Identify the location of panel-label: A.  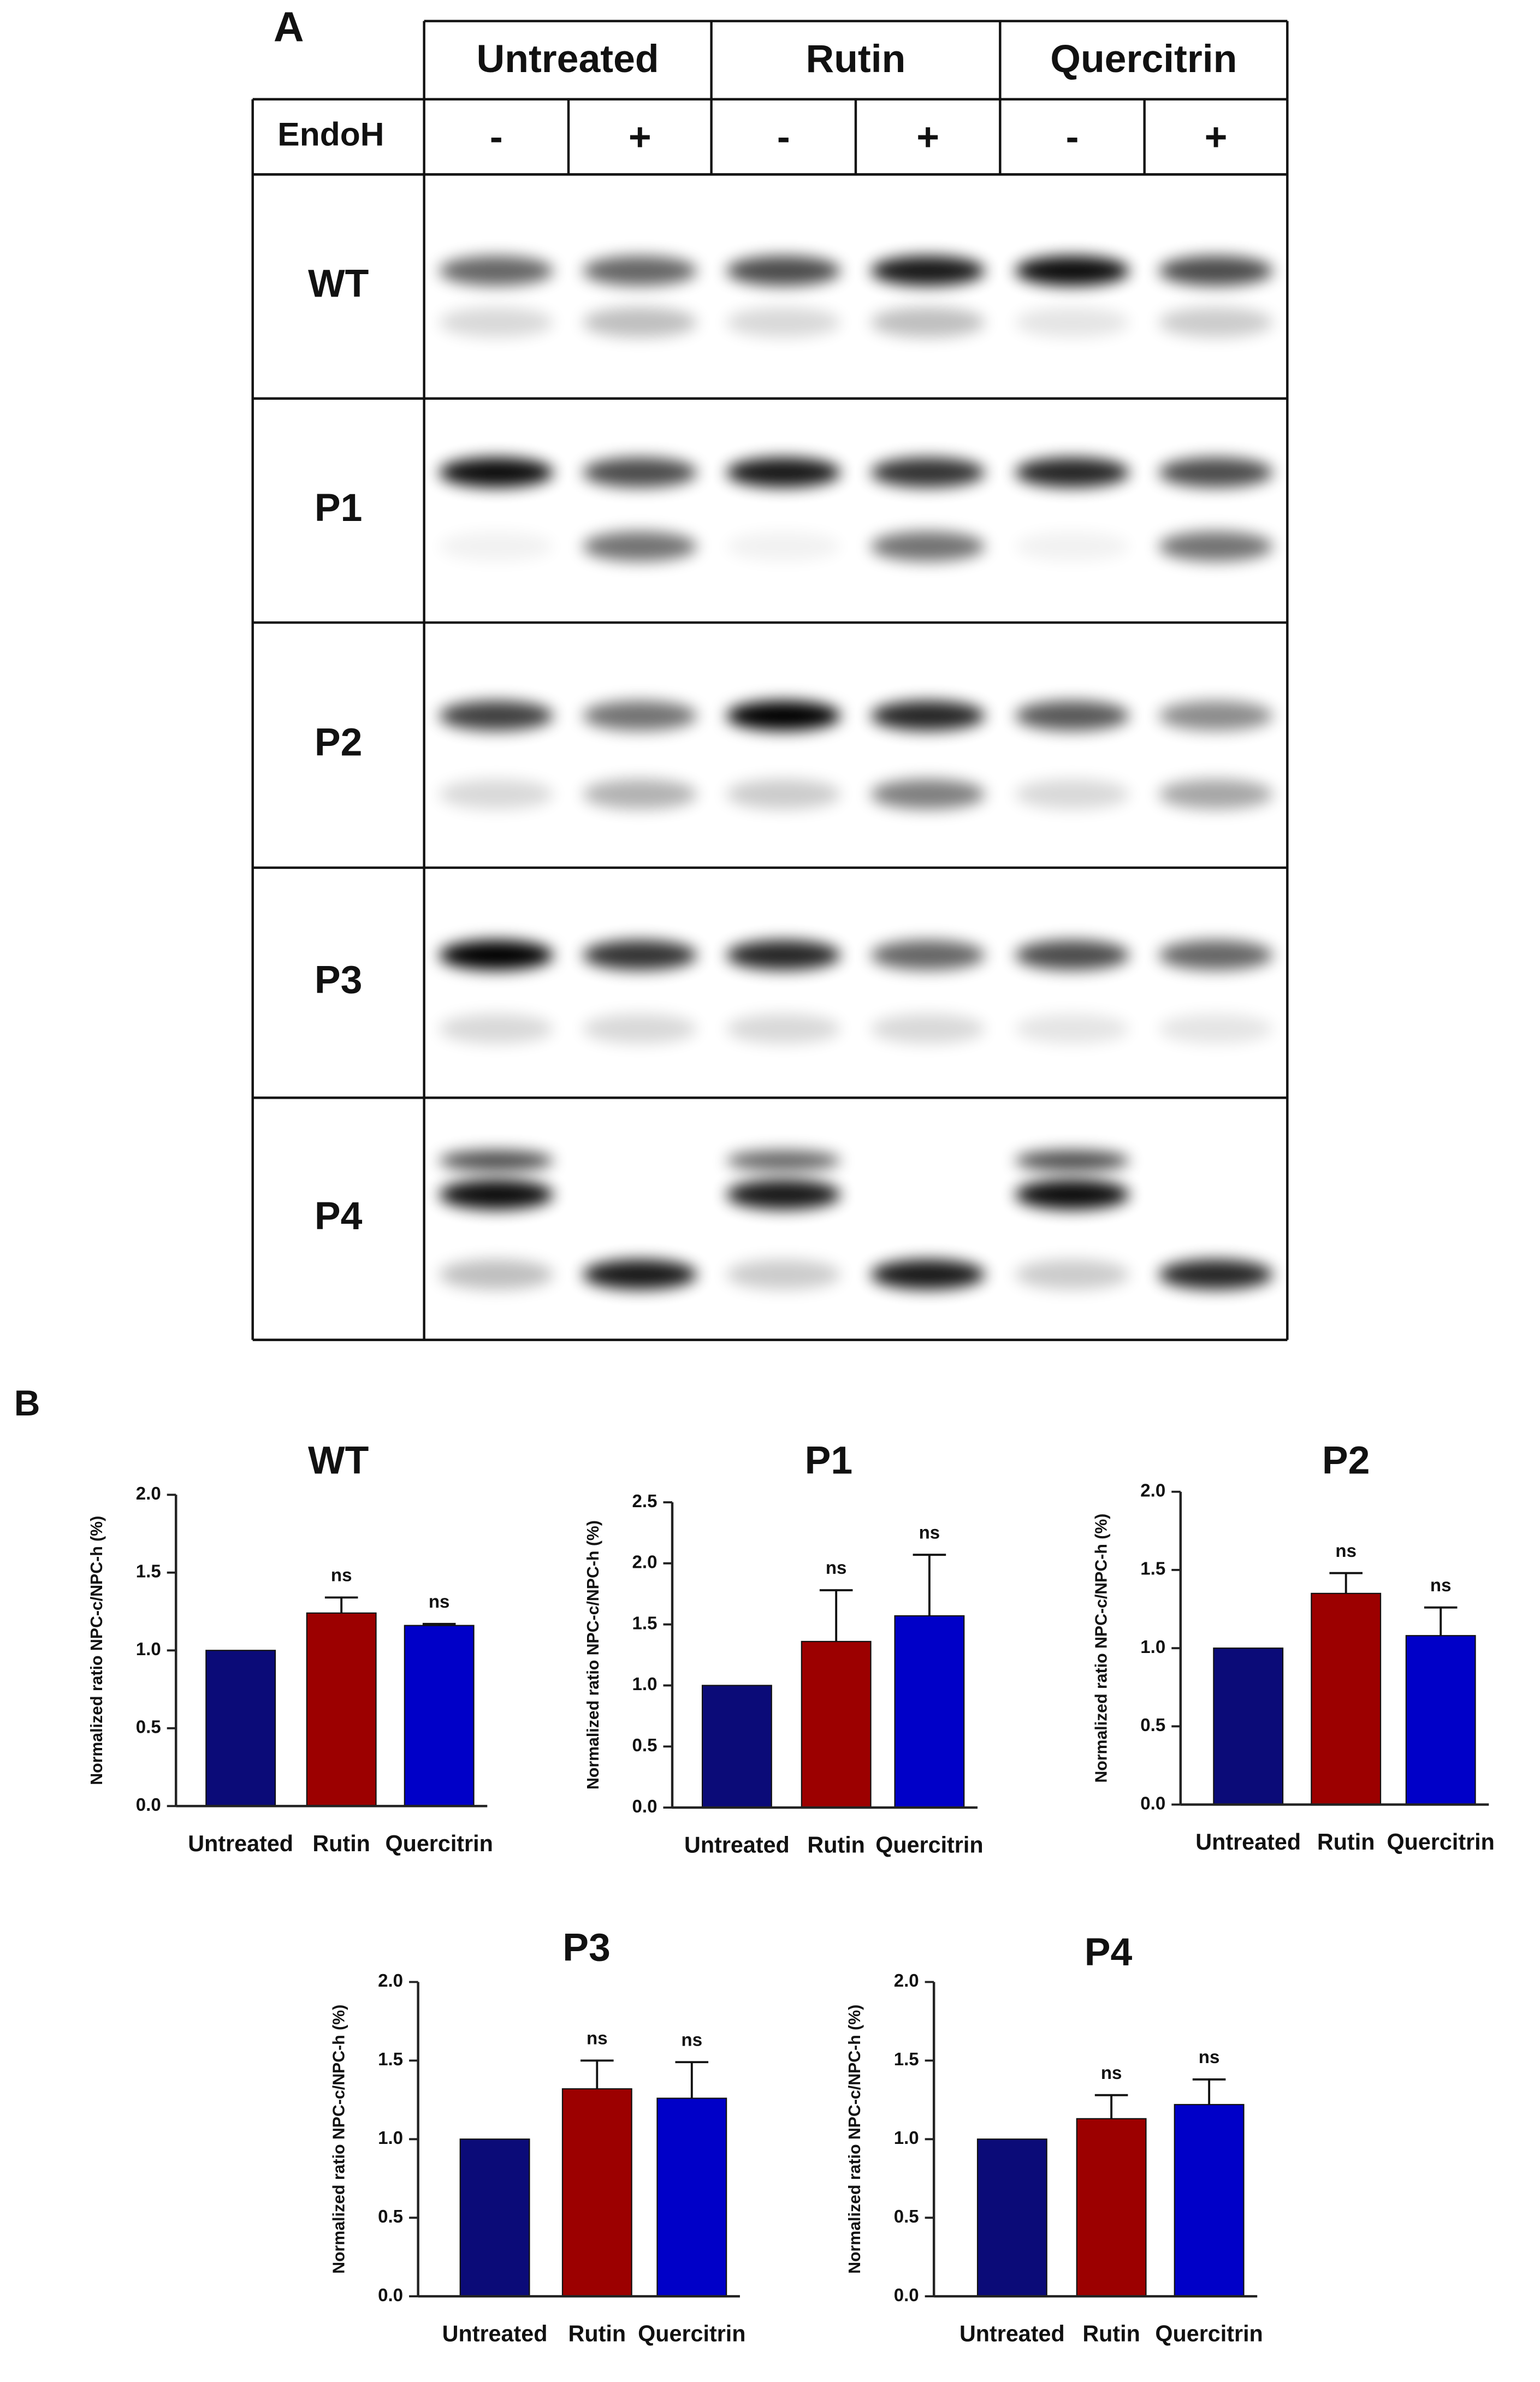
(289, 26).